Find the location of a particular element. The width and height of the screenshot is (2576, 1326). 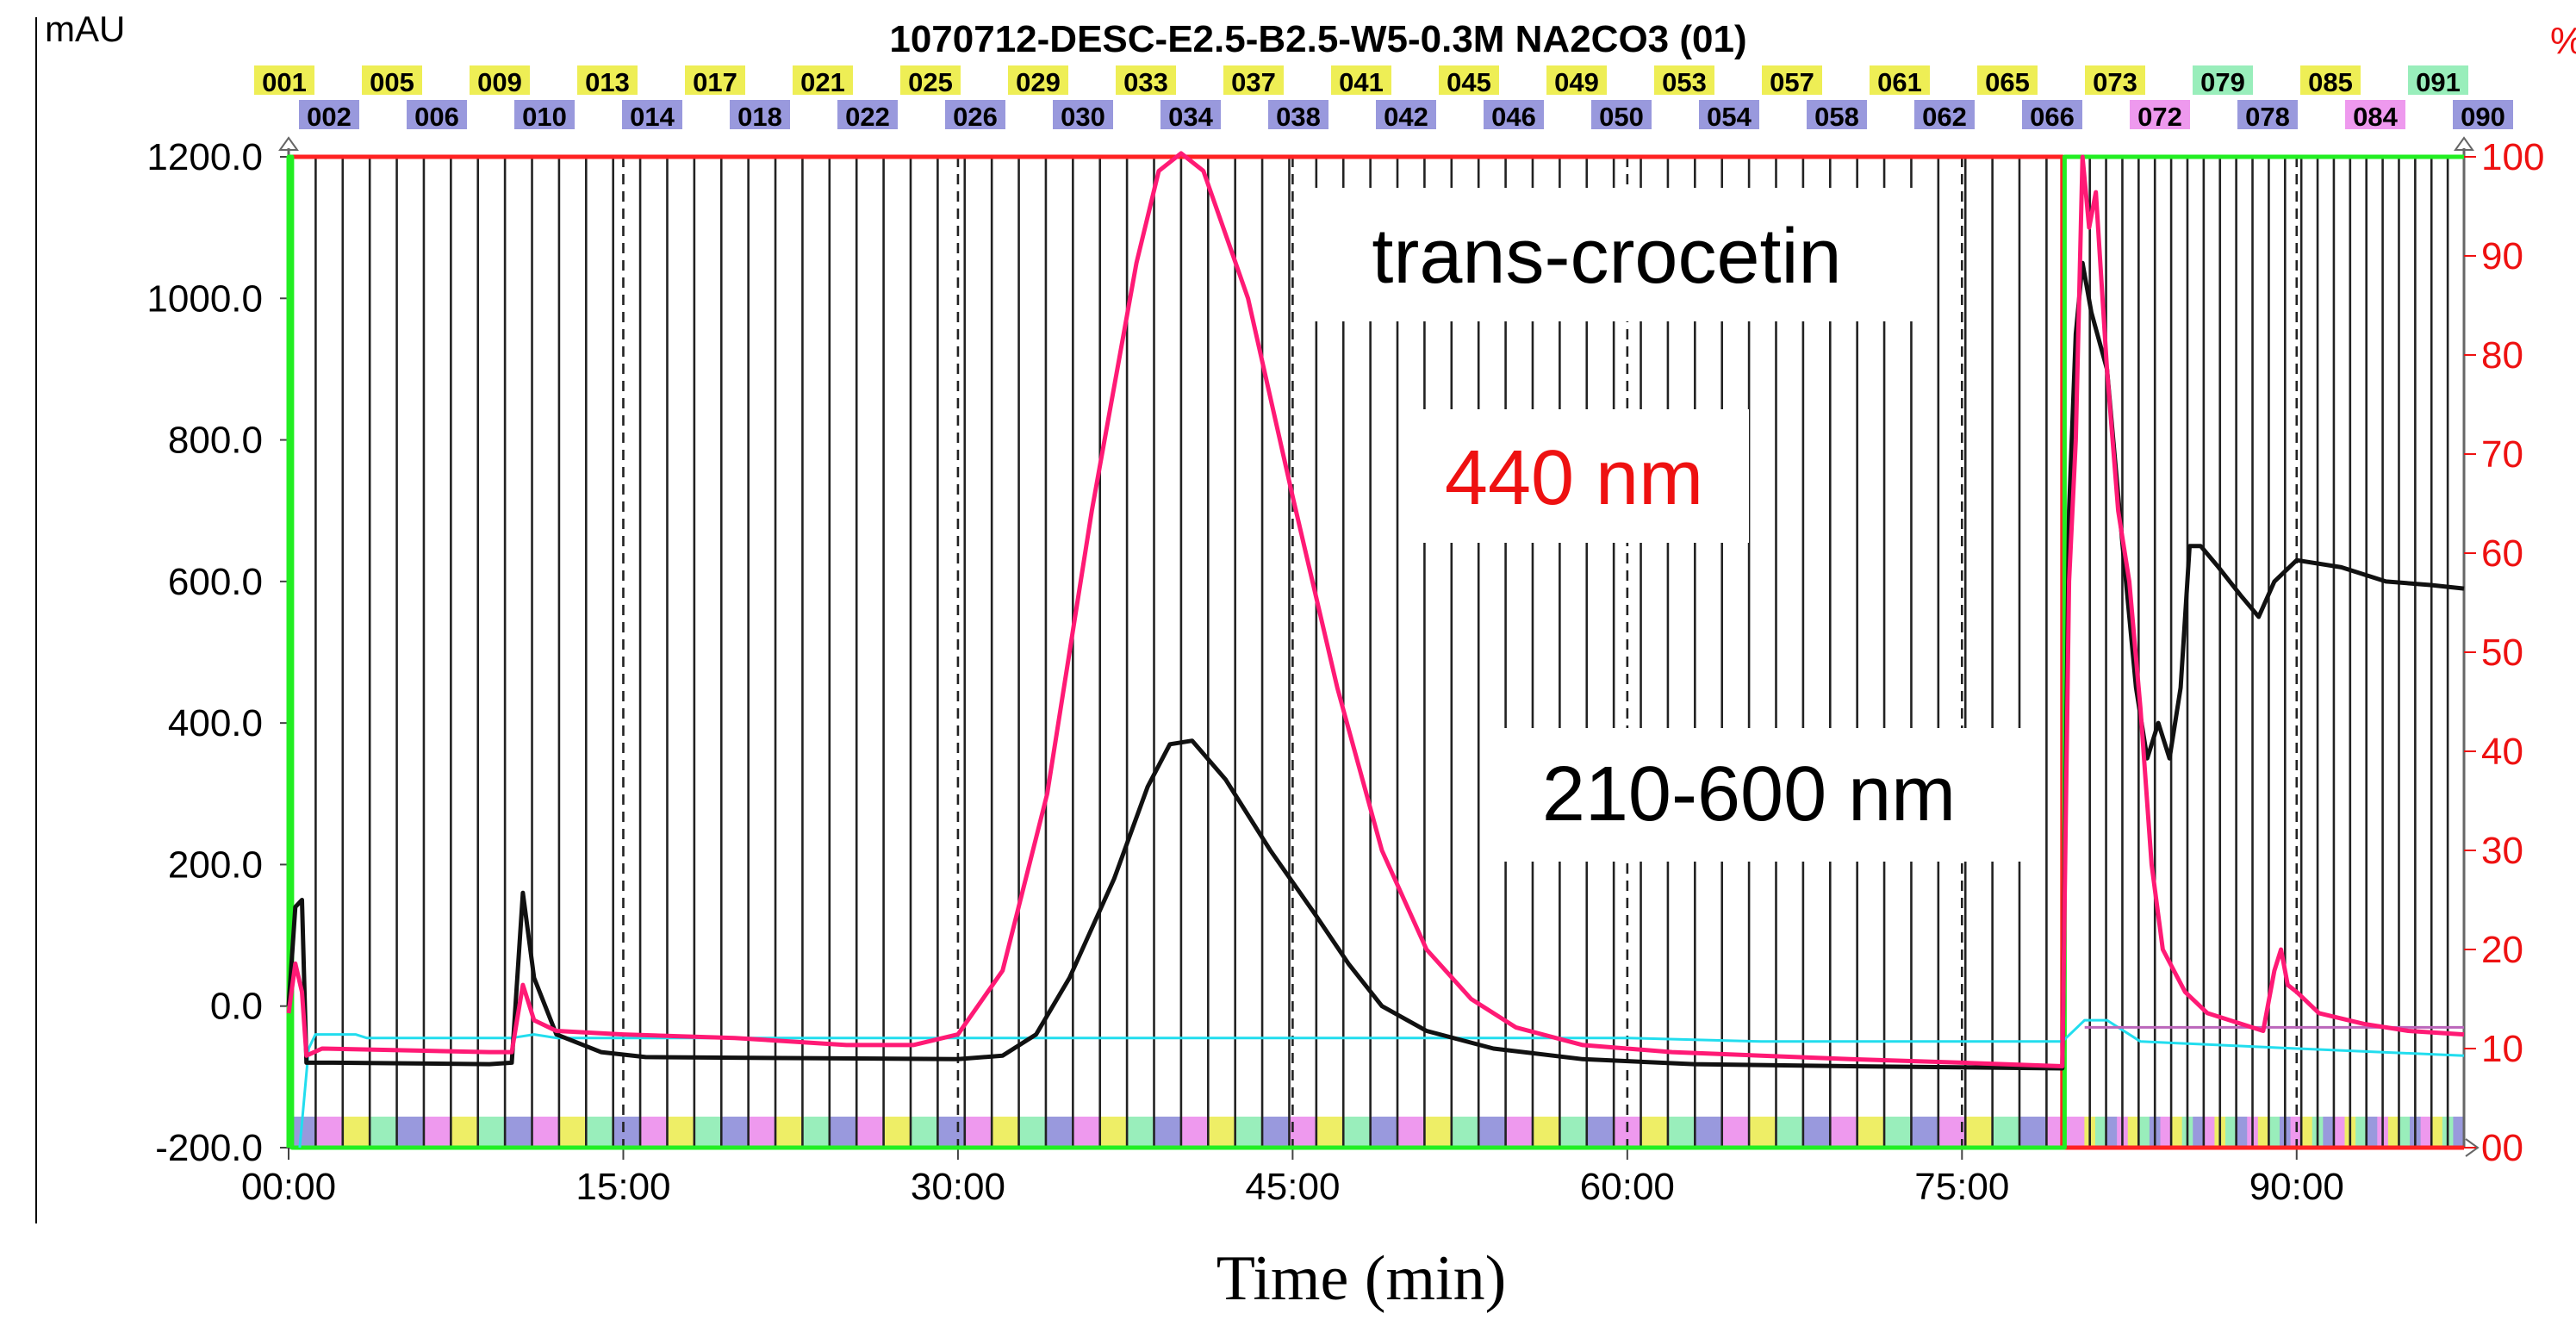

fraction-bottom: 062 is located at coordinates (1945, 117).